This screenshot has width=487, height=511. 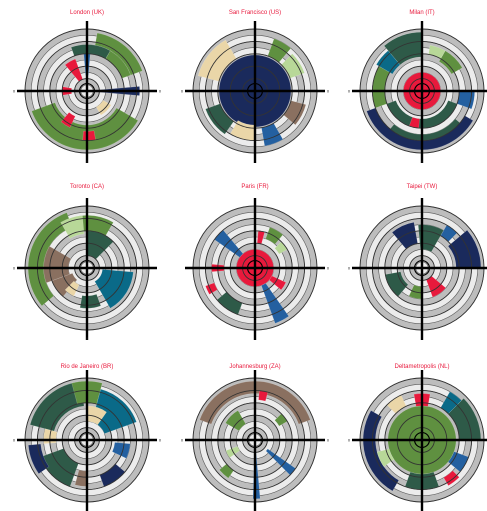 I want to click on chart-title: Toronto (CA), so click(x=87, y=187).